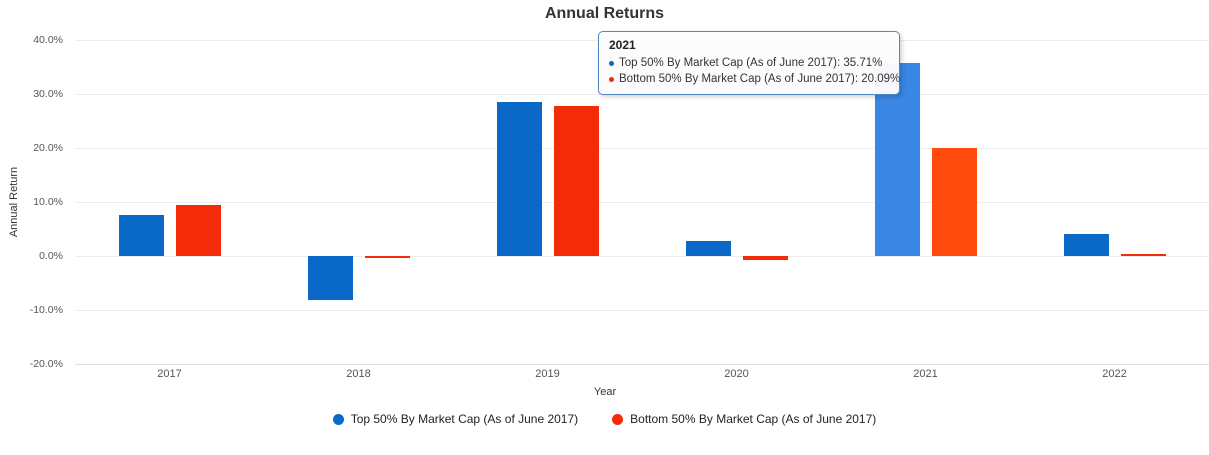 The height and width of the screenshot is (455, 1209). I want to click on y-tick-label-40: 40.0%, so click(48, 40).